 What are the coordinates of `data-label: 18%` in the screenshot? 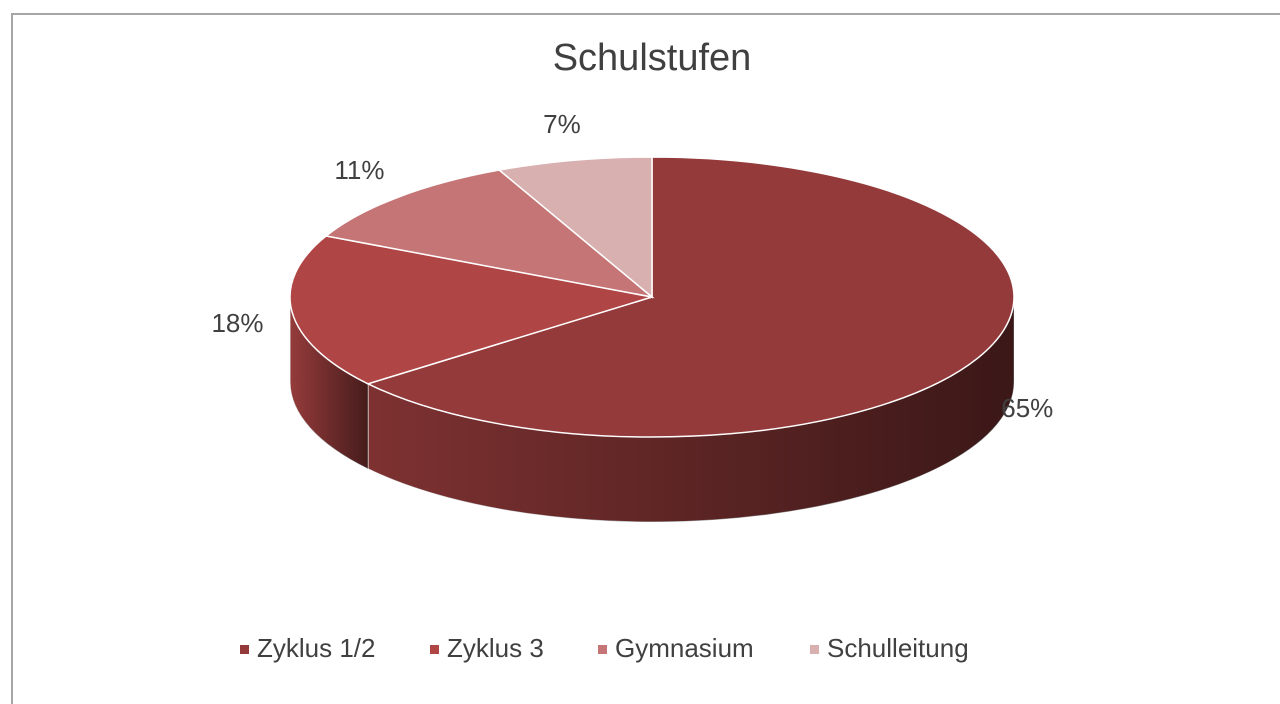 It's located at (237, 323).